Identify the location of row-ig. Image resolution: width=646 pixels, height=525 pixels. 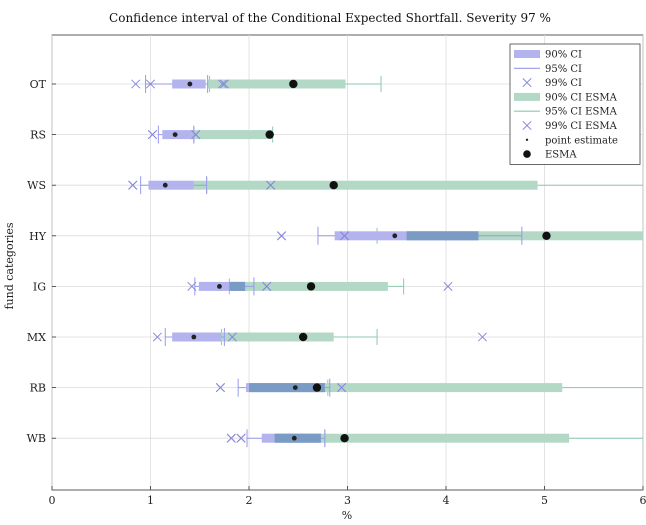
(320, 286).